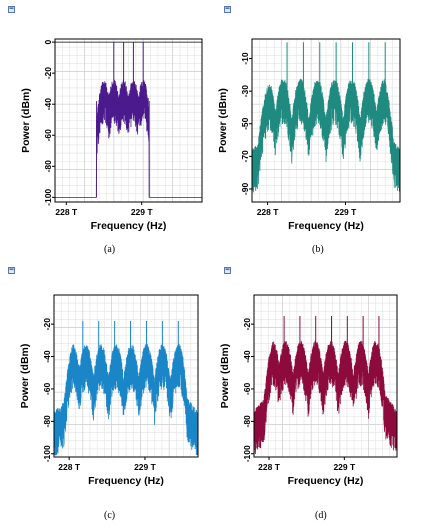 The width and height of the screenshot is (422, 529). I want to click on caption-b: (b), so click(318, 249).